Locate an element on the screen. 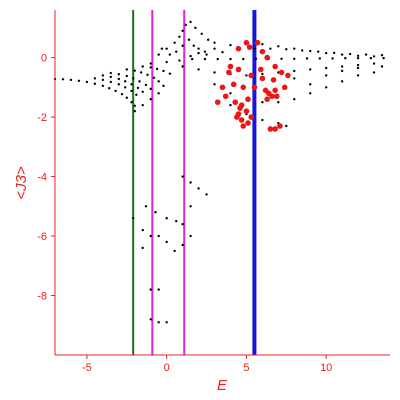  x-ticks: -5 0 5 10 is located at coordinates (207, 364).